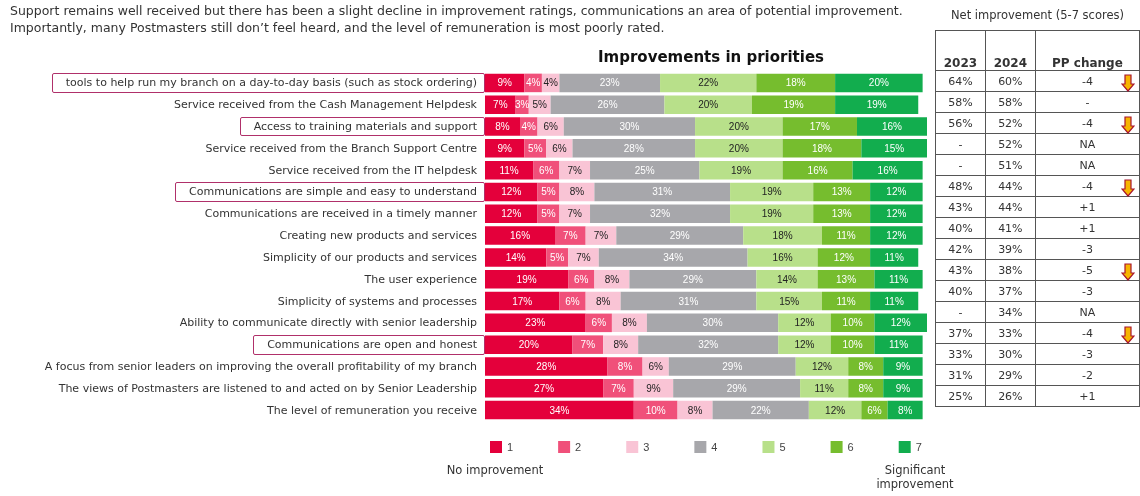 The height and width of the screenshot is (496, 1140). Describe the element at coordinates (782, 236) in the screenshot. I see `data-label: 18%` at that location.